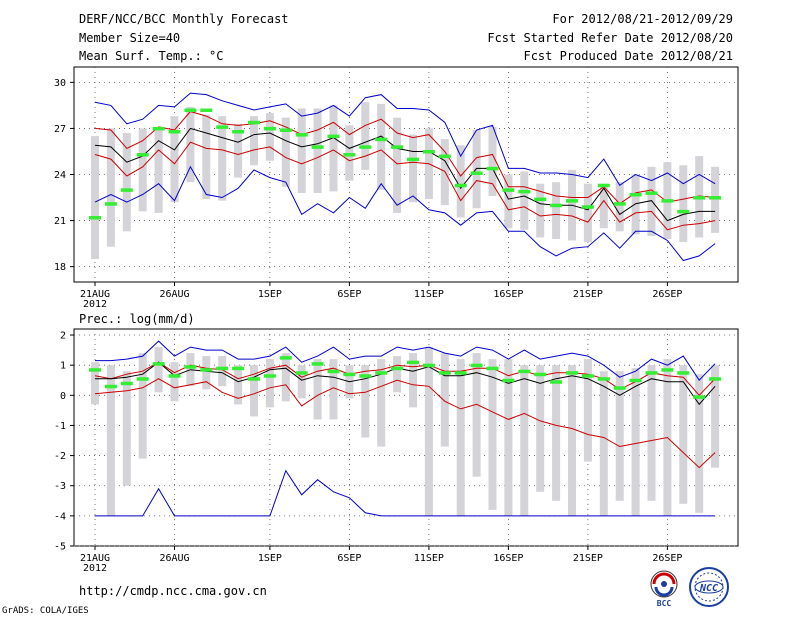 This screenshot has height=618, width=800. Describe the element at coordinates (60, 129) in the screenshot. I see `y-tick-label: 27` at that location.